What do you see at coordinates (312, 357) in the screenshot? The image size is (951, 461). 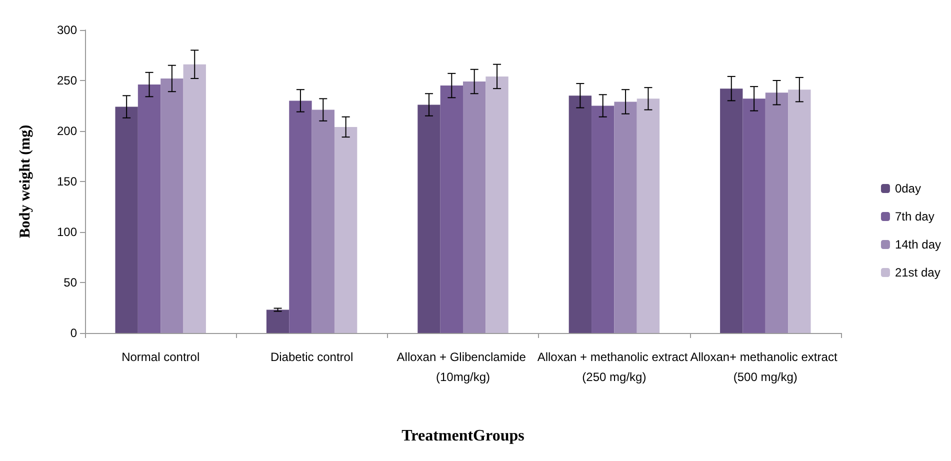 I see `x-tick-label: Diabetic control` at bounding box center [312, 357].